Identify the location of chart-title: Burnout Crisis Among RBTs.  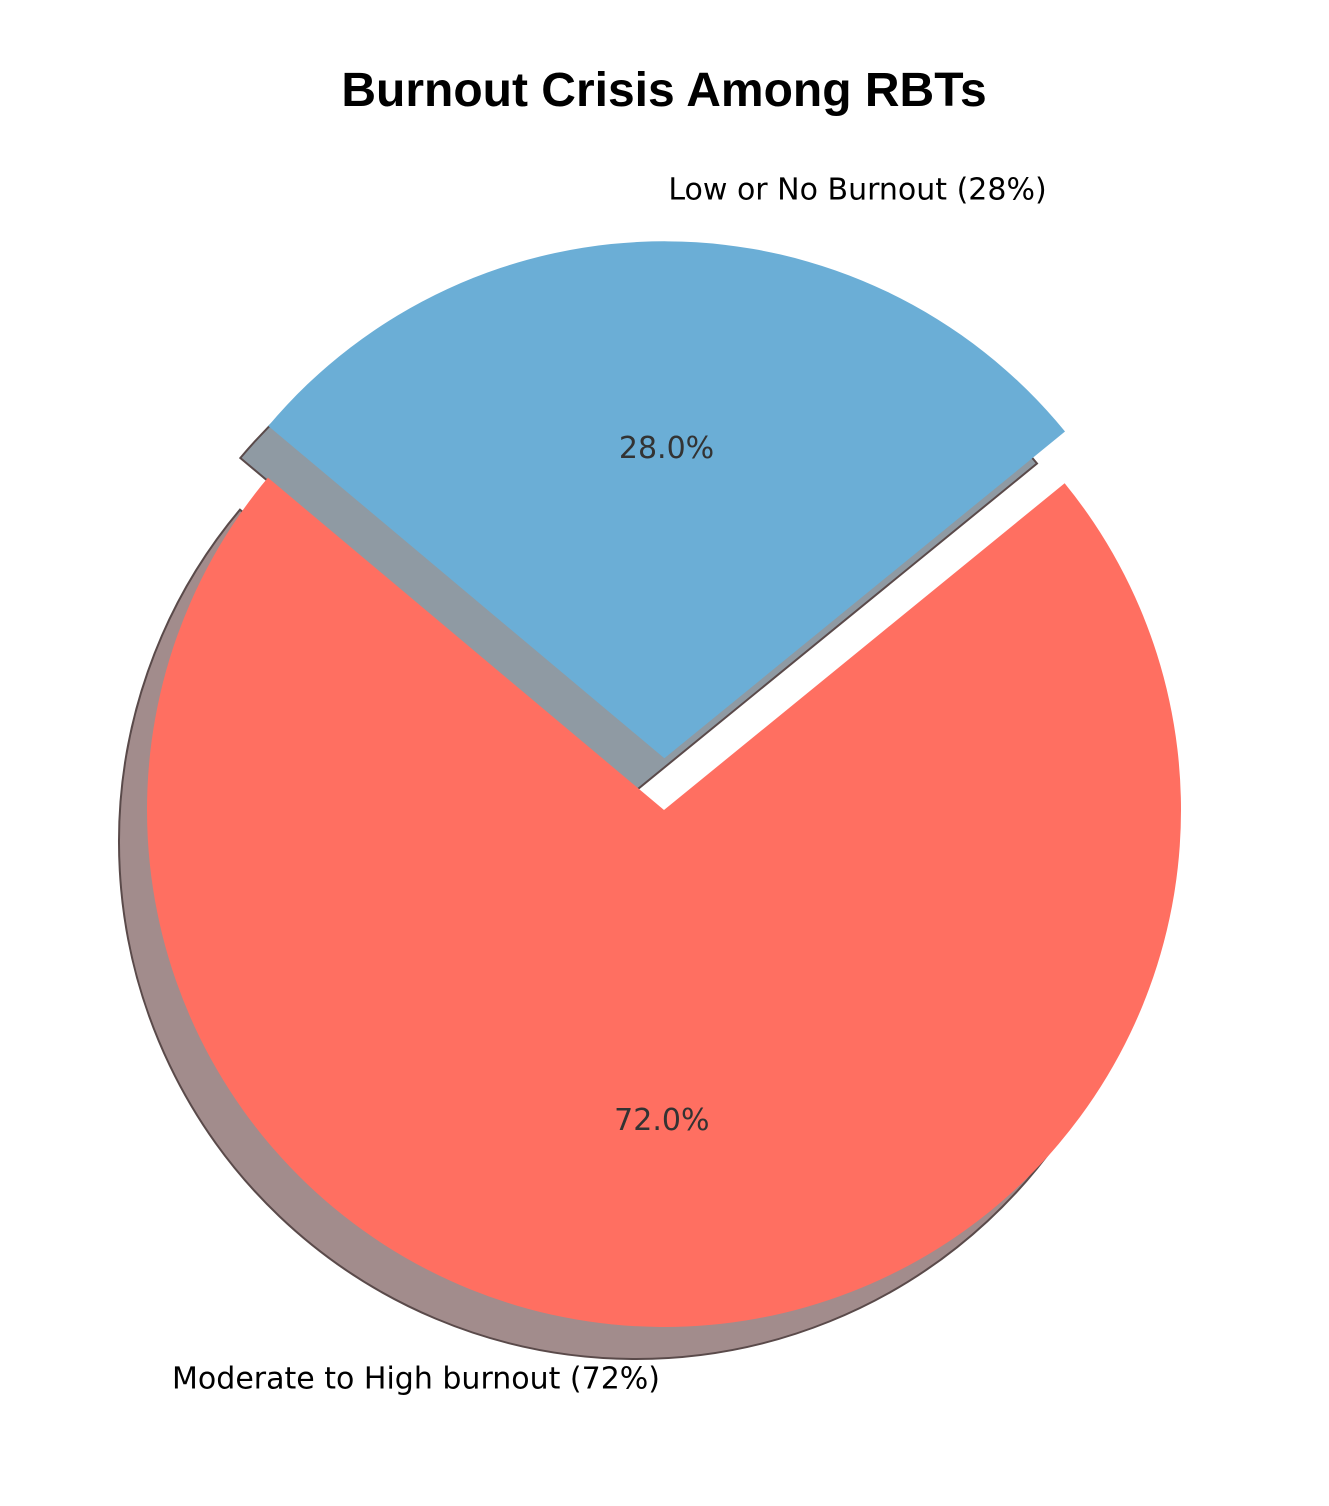
(663, 90).